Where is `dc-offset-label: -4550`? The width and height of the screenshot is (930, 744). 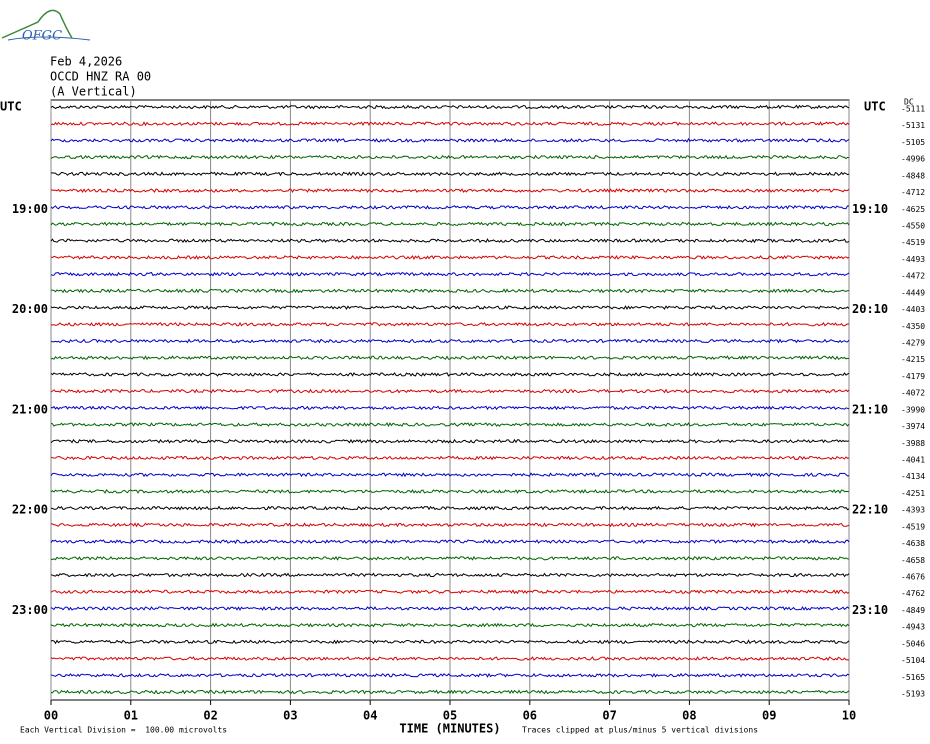 dc-offset-label: -4550 is located at coordinates (913, 226).